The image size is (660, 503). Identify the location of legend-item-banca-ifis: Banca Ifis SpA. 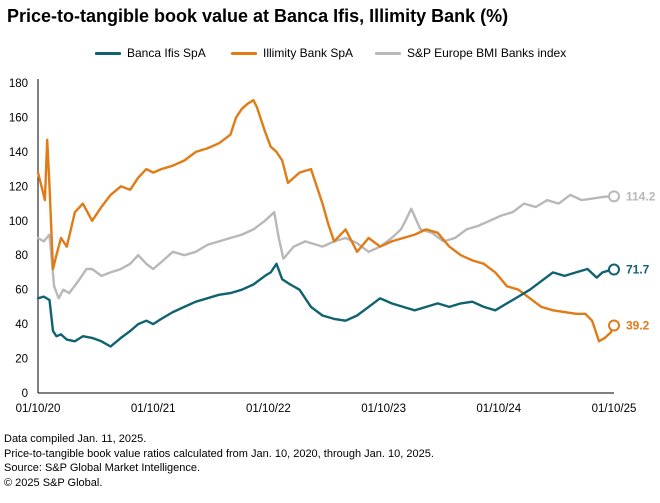
(150, 53).